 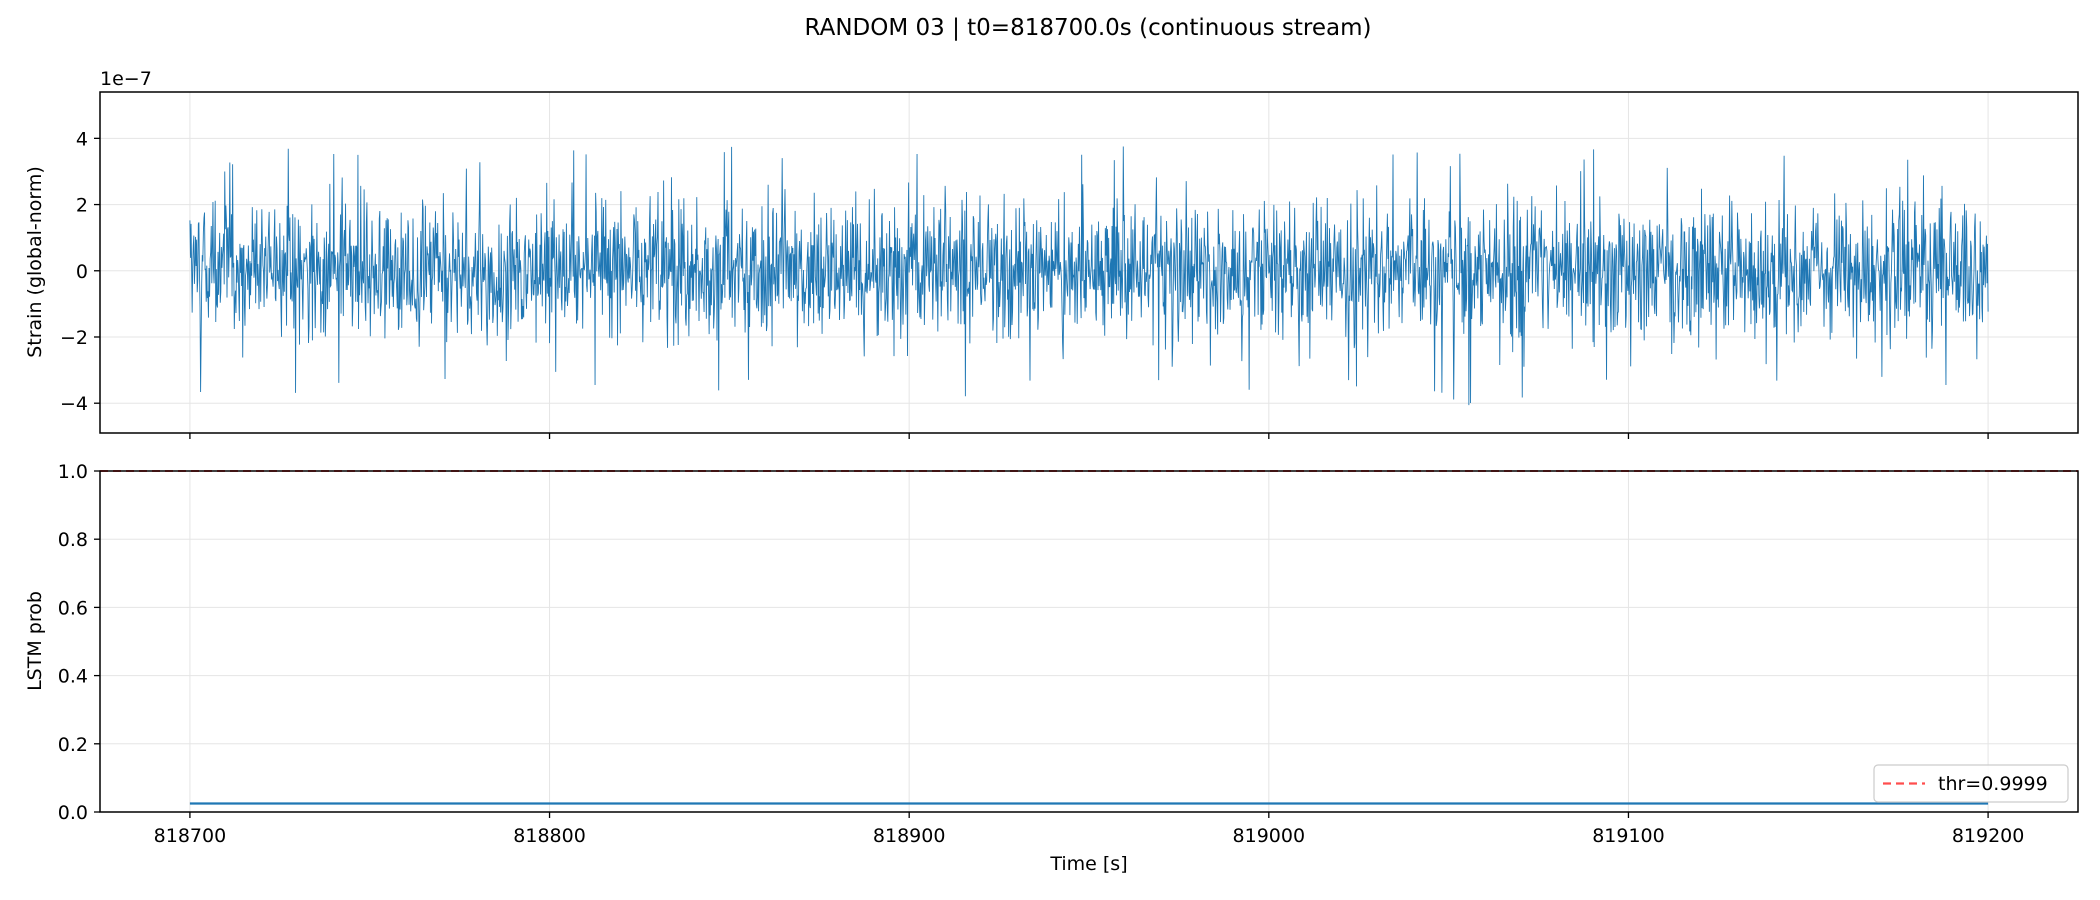 I want to click on strain-y-tick-label: 2, so click(x=82, y=206).